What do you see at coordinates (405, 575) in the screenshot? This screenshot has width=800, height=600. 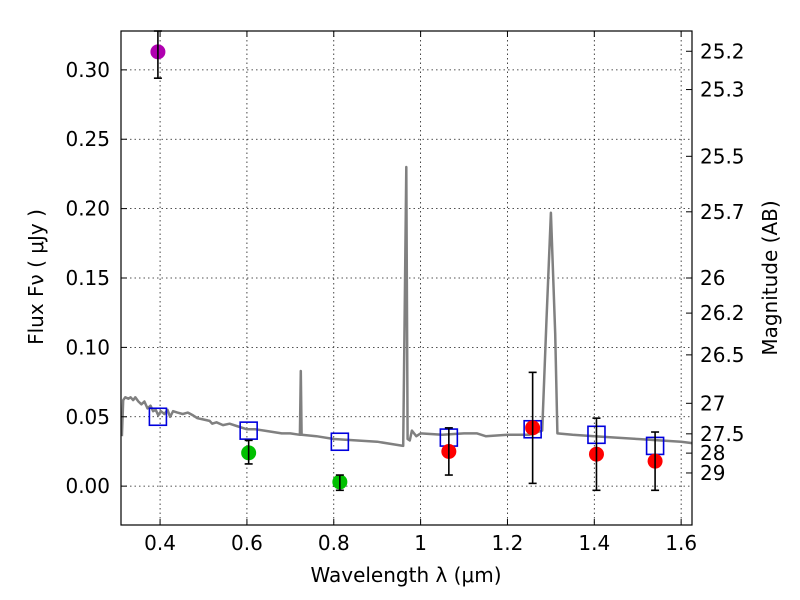 I see `x-axis-label: Wavelength λ (μm)` at bounding box center [405, 575].